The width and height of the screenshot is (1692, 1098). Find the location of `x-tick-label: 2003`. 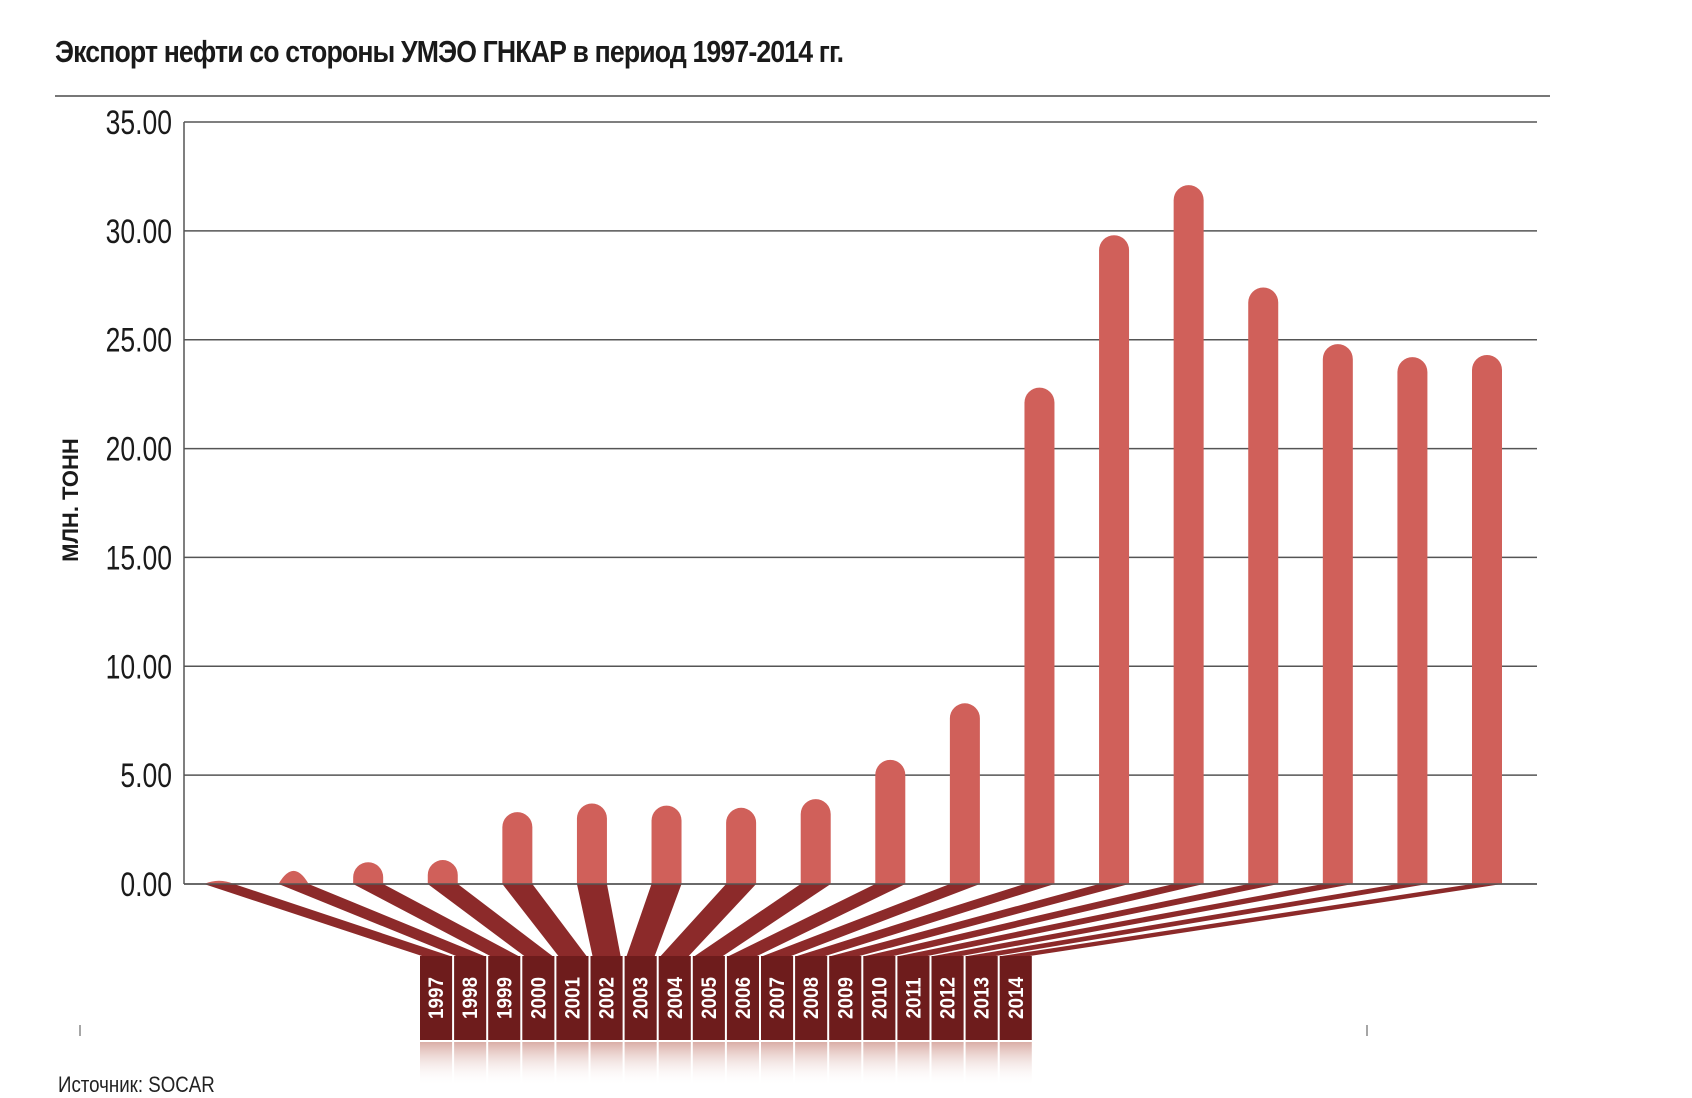

x-tick-label: 2003 is located at coordinates (641, 998).